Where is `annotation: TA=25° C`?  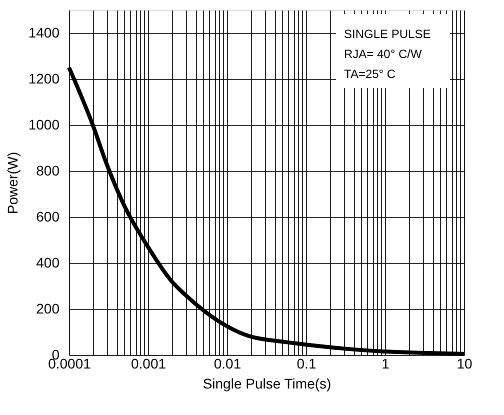 annotation: TA=25° C is located at coordinates (370, 74).